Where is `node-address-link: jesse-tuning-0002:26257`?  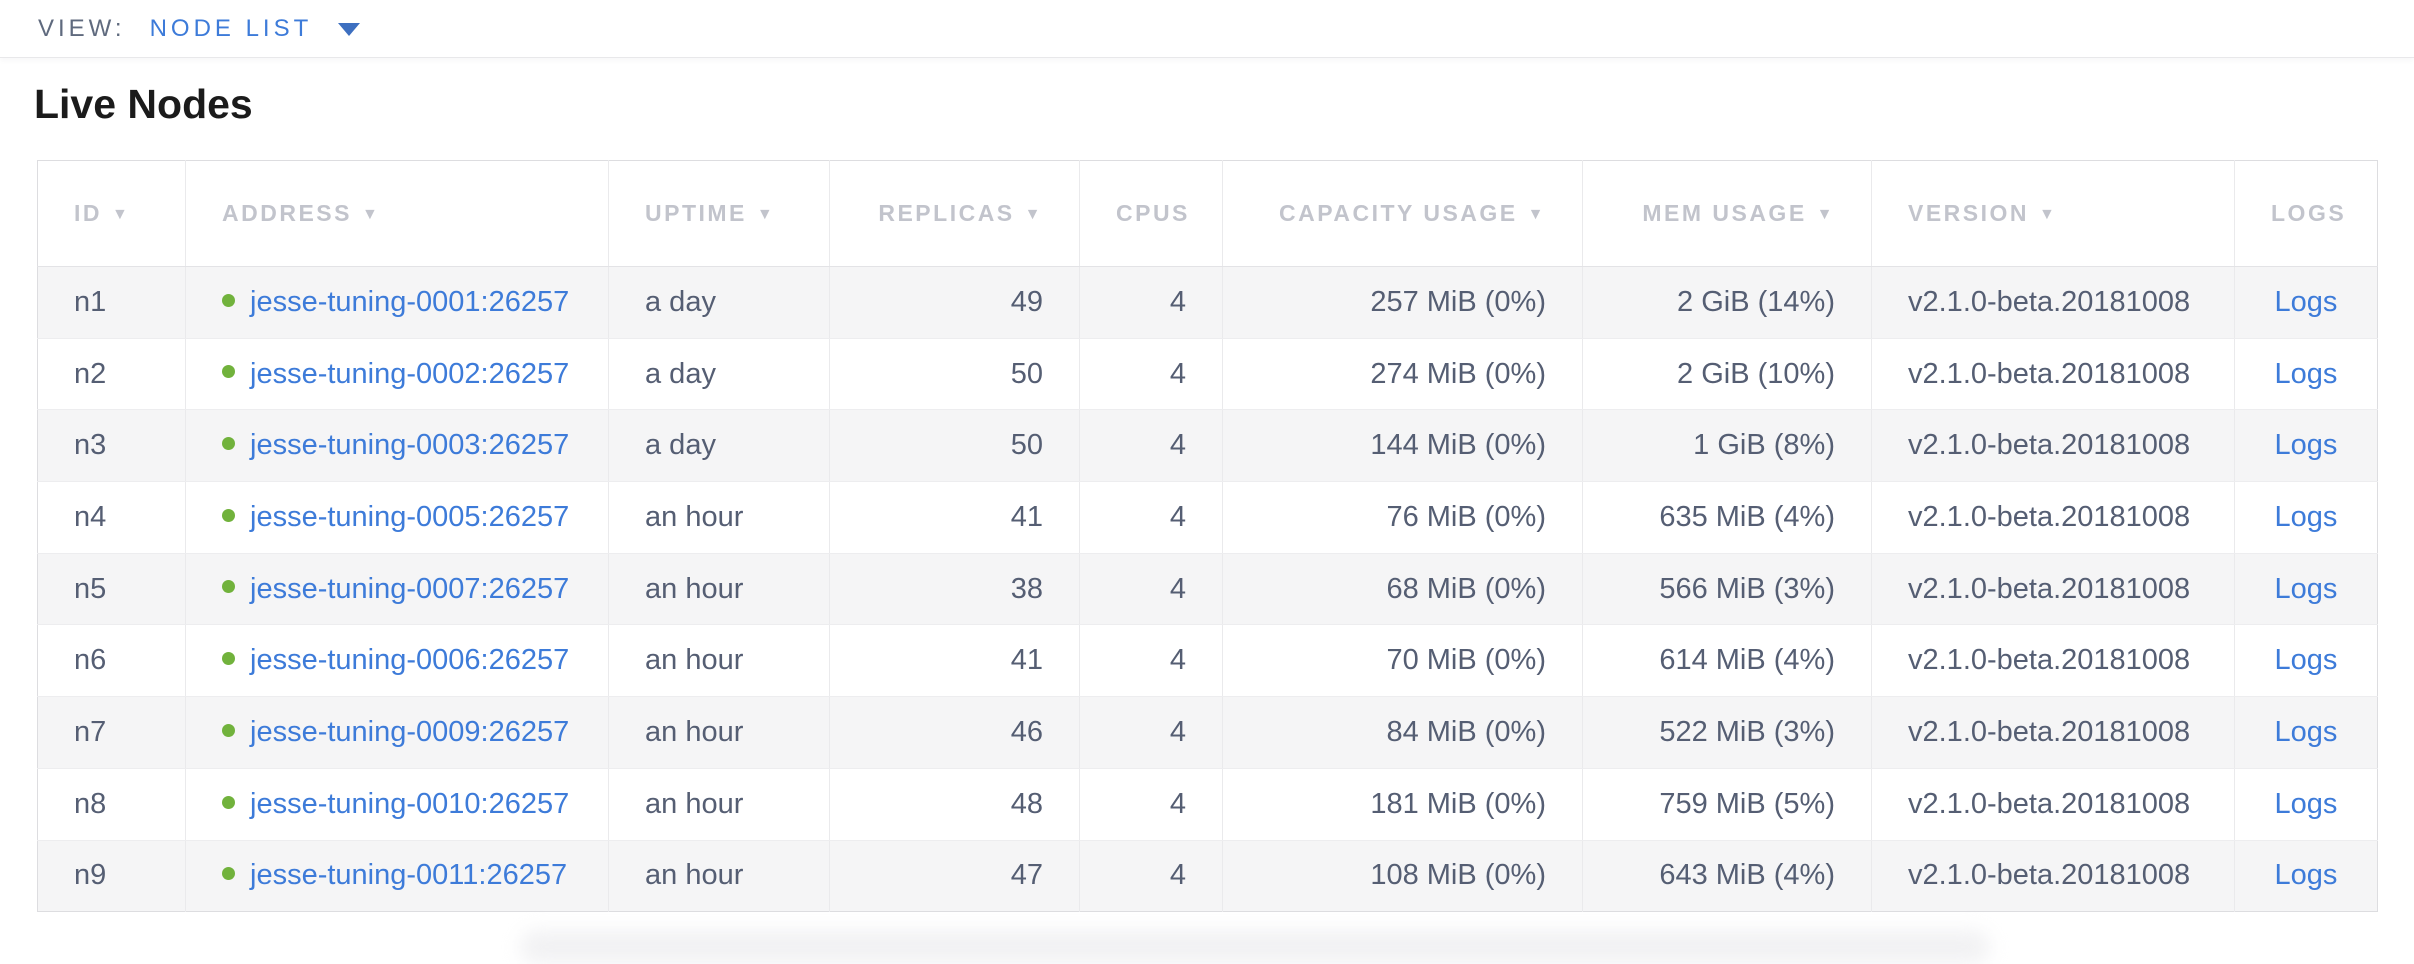
node-address-link: jesse-tuning-0002:26257 is located at coordinates (410, 373).